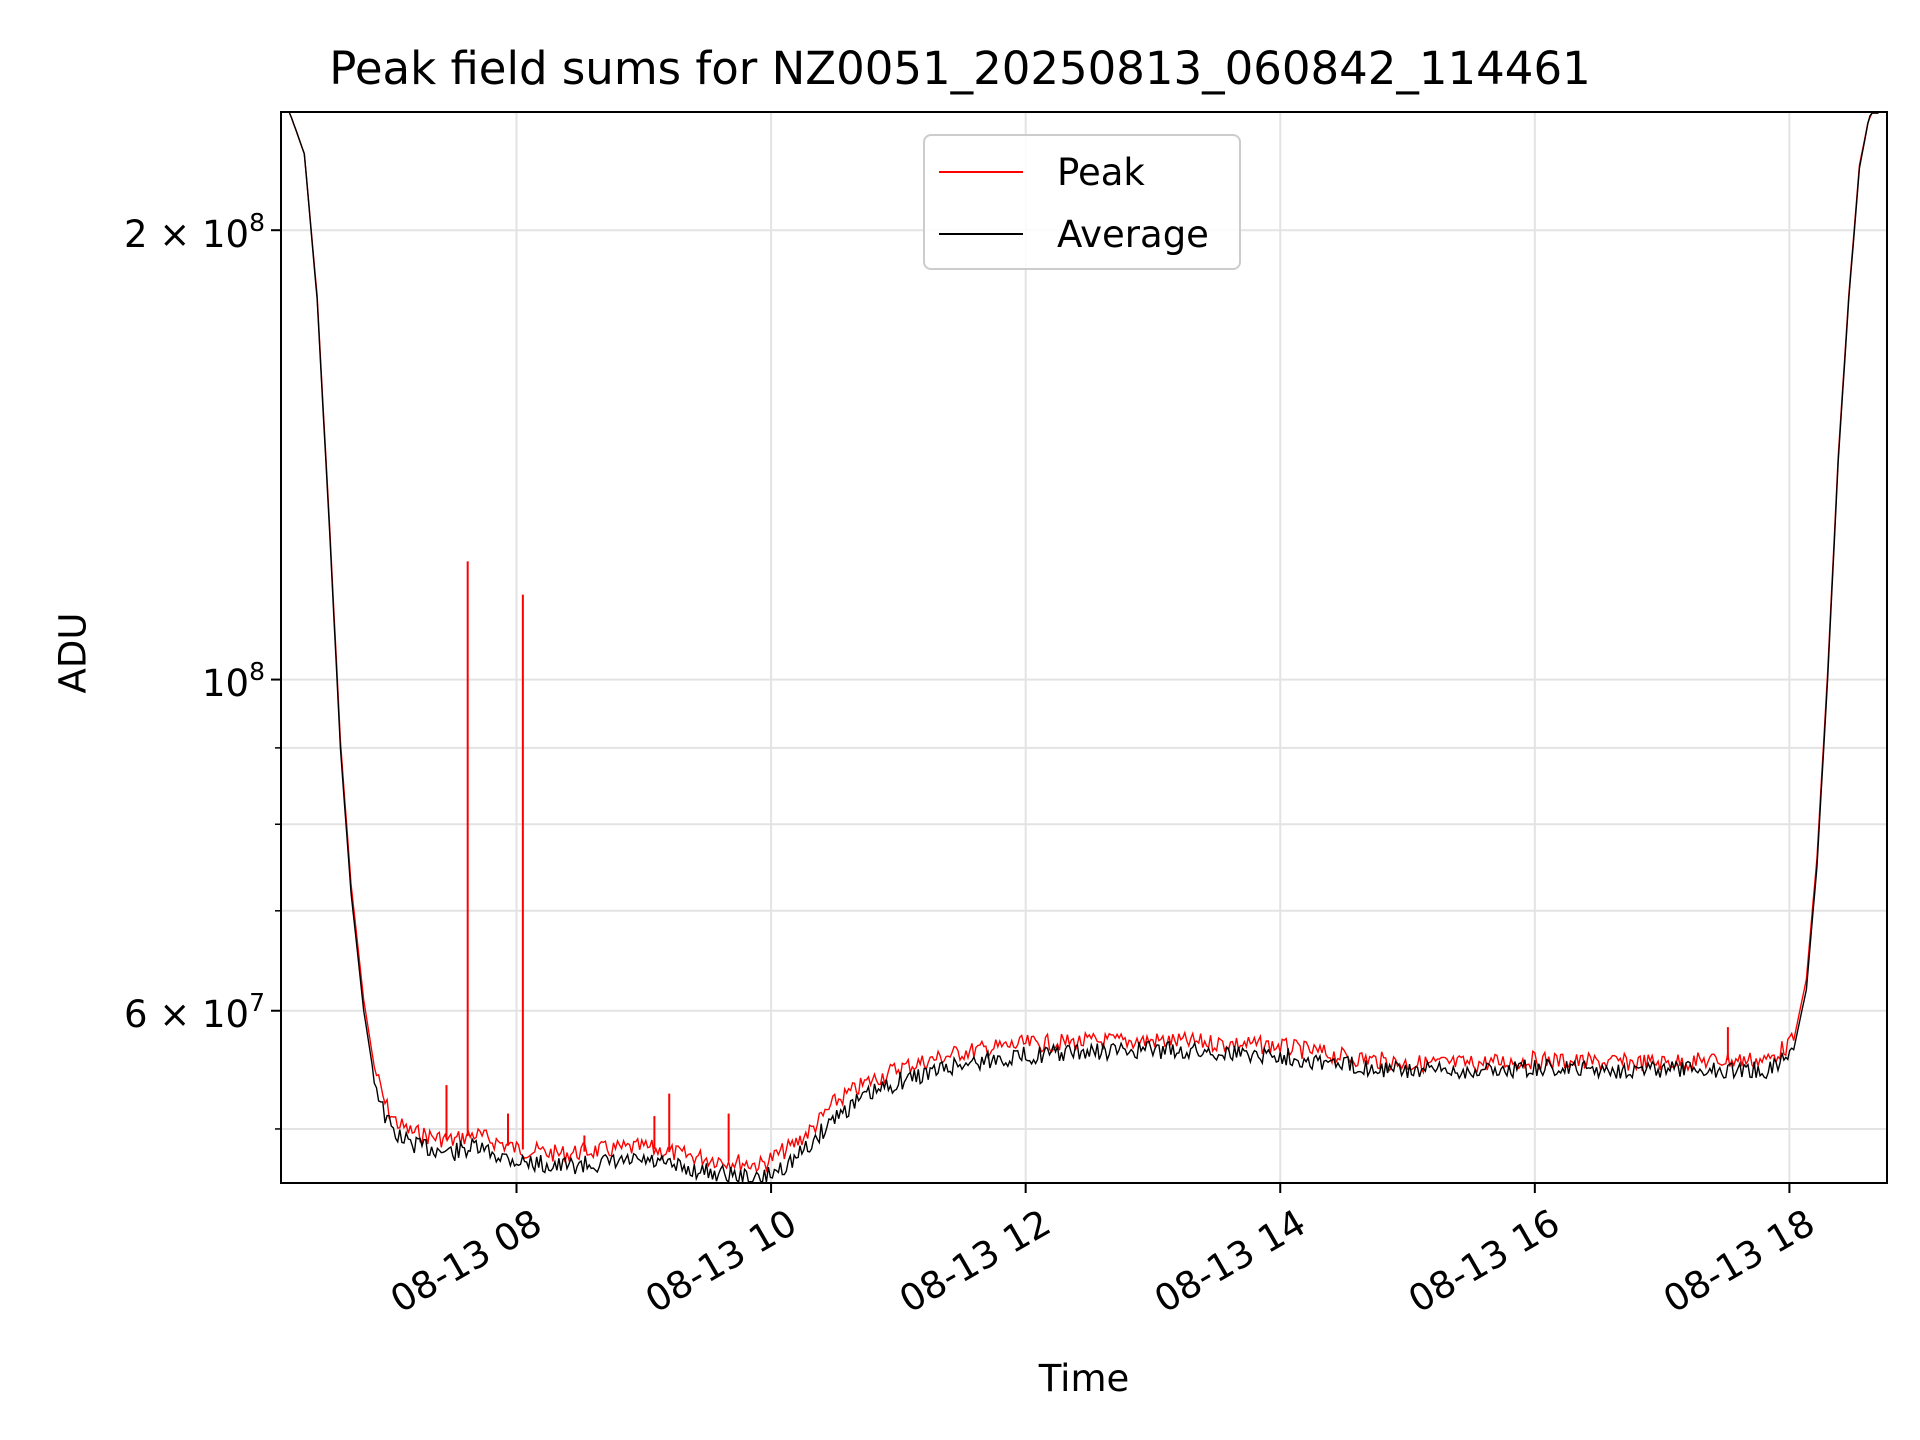 This screenshot has width=1920, height=1440. I want to click on y-tick-label: 6 × 107, so click(194, 1013).